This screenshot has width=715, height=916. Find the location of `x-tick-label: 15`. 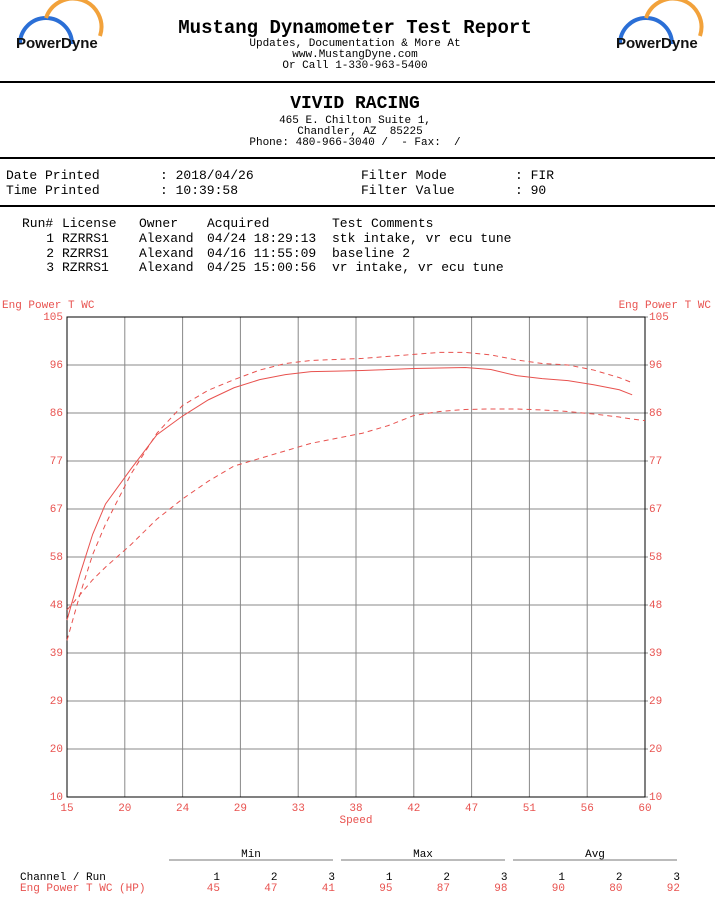

x-tick-label: 15 is located at coordinates (66, 809).